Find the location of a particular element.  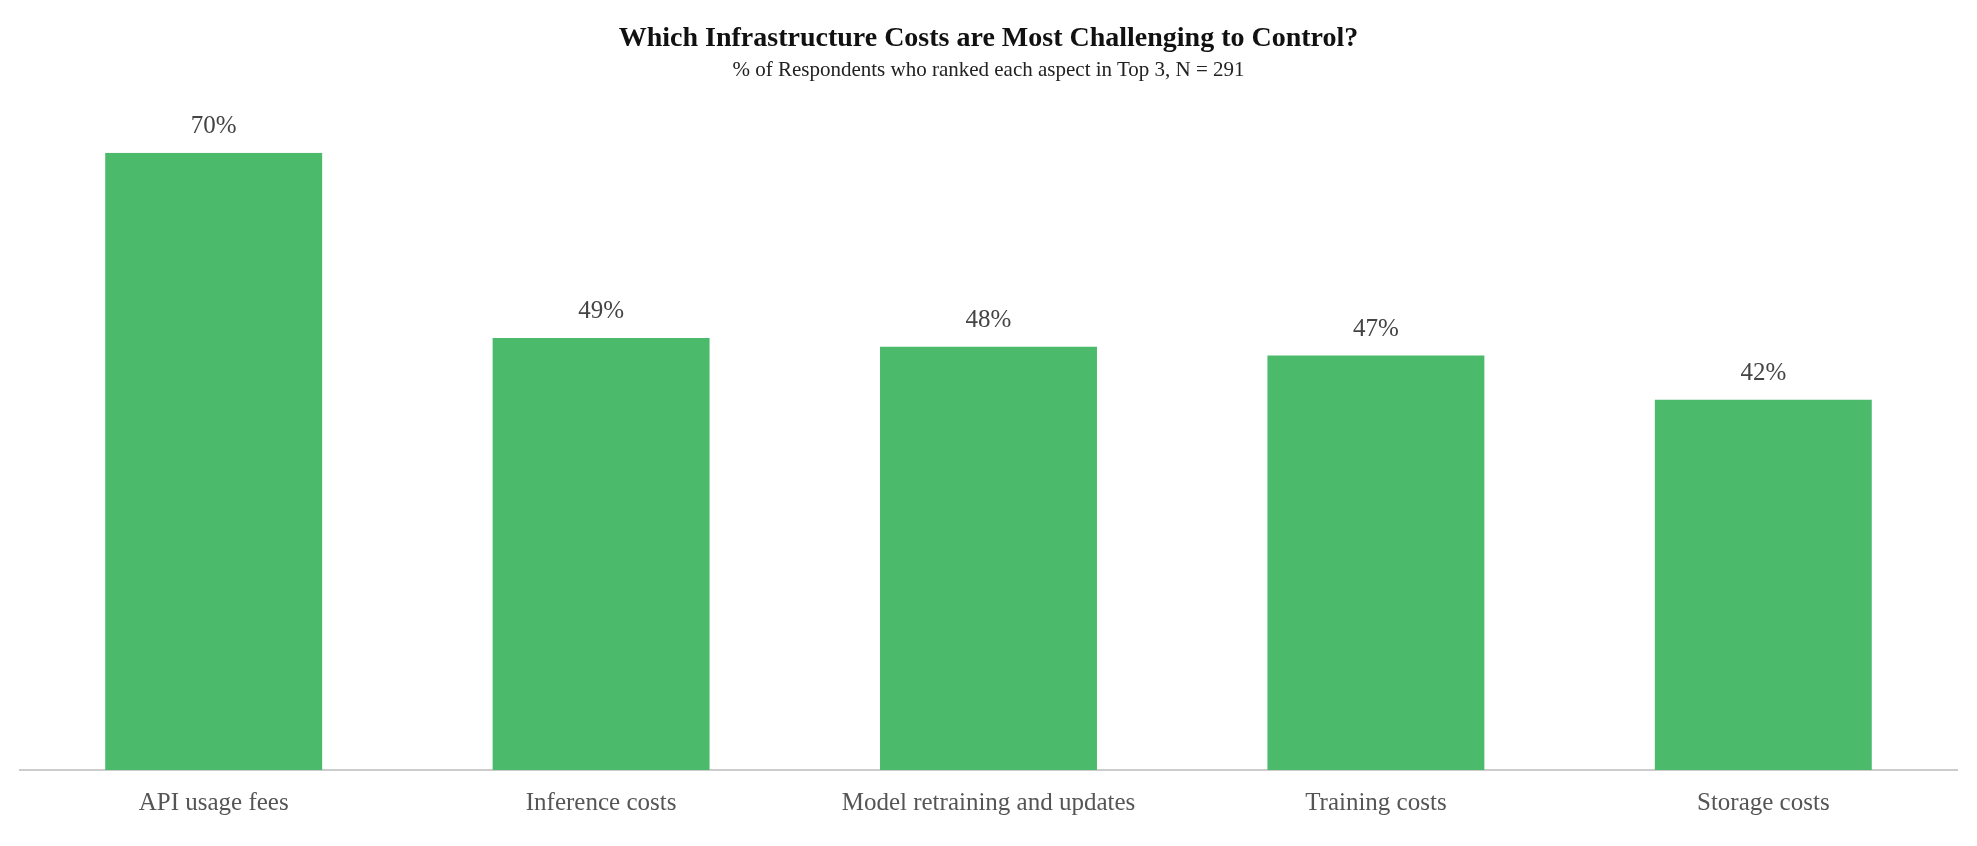

chart-title: Which Infrastructure Costs are Most Challenging to Control? is located at coordinates (988, 37).